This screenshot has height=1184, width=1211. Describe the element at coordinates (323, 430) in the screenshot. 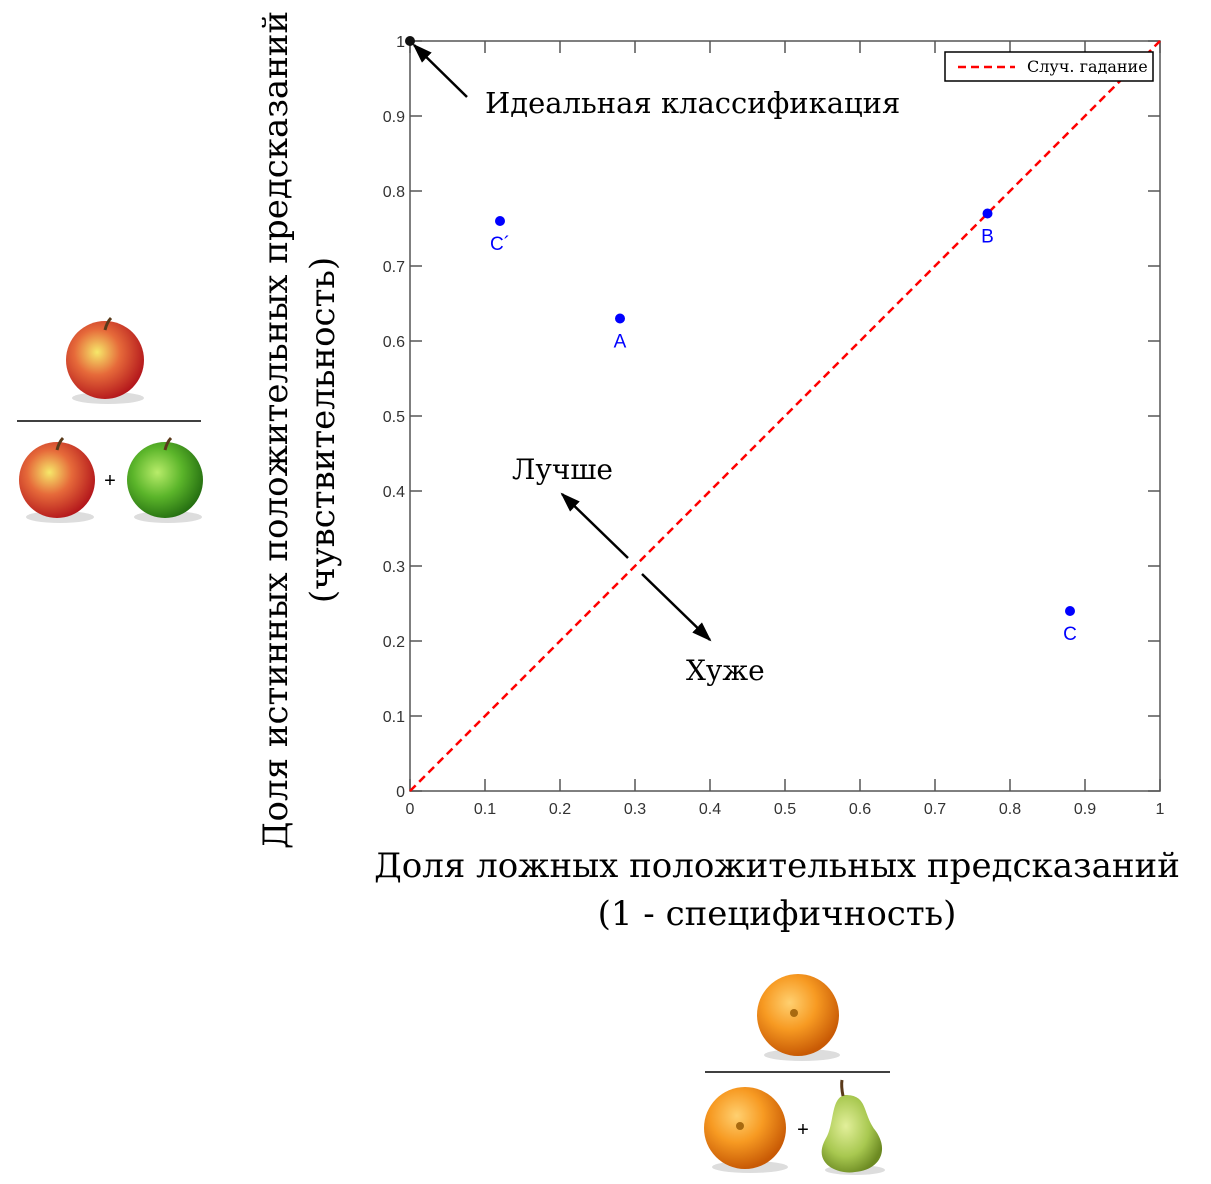

I see `y-axis-label-line2: (чувствительность)` at that location.